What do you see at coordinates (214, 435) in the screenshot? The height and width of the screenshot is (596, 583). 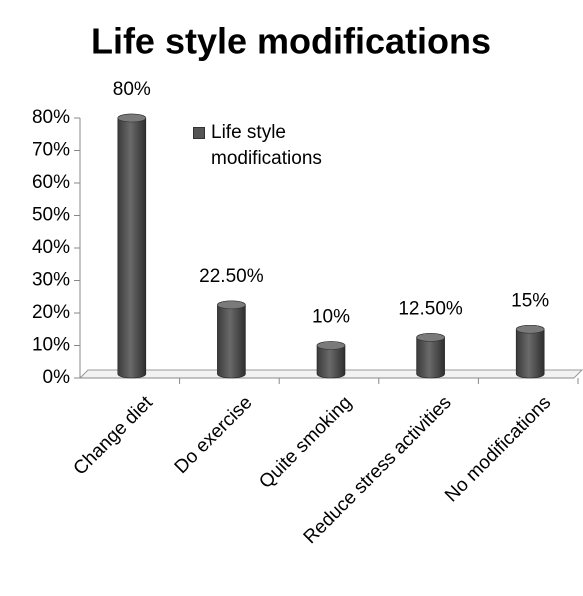 I see `x-tick-label: Do exercise` at bounding box center [214, 435].